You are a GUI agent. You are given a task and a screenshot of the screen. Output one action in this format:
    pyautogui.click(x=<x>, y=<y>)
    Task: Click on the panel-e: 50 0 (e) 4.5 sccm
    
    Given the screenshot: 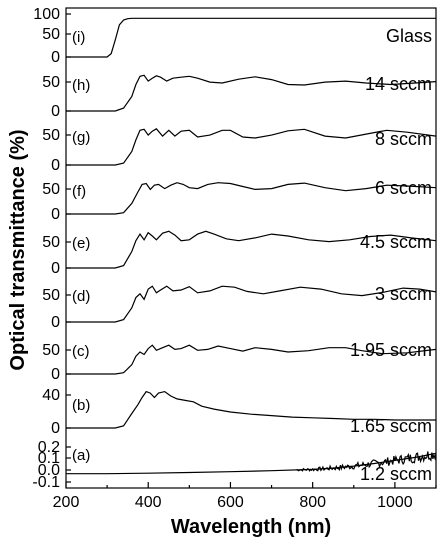 What is the action you would take?
    pyautogui.click(x=239, y=253)
    